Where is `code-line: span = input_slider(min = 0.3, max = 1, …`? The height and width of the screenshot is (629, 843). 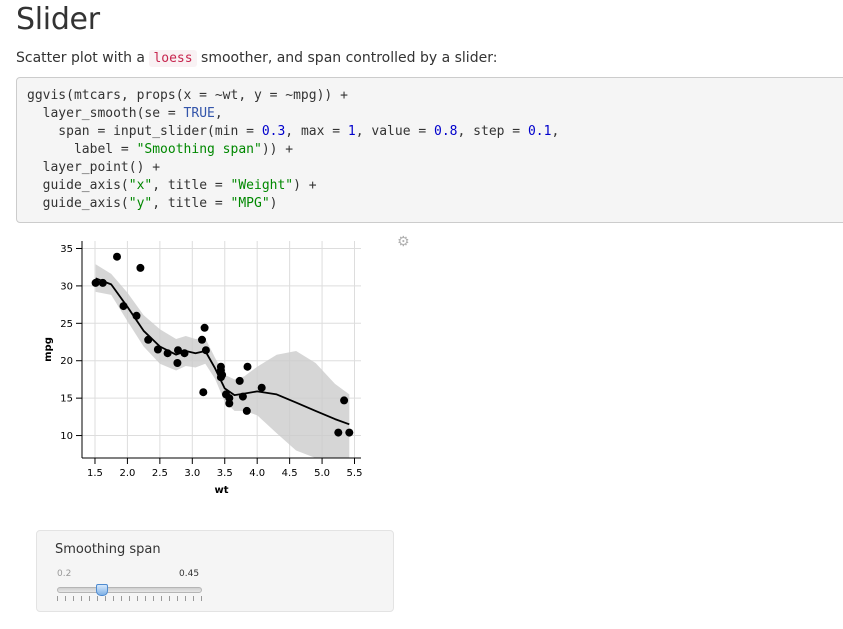 code-line: span = input_slider(min = 0.3, max = 1, … is located at coordinates (435, 132).